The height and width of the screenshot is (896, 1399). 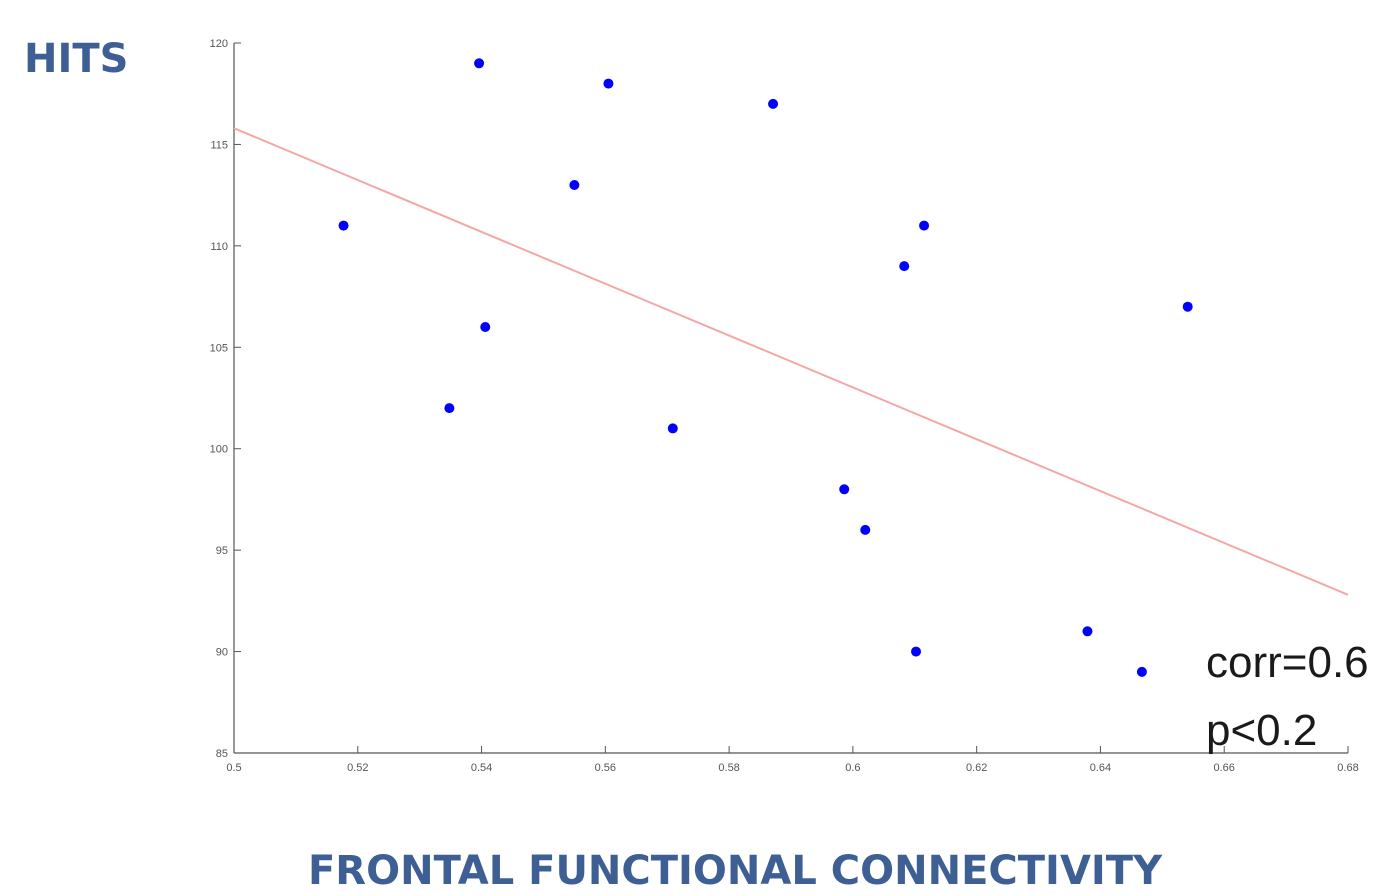 I want to click on y-tick-label: 105, so click(x=219, y=348).